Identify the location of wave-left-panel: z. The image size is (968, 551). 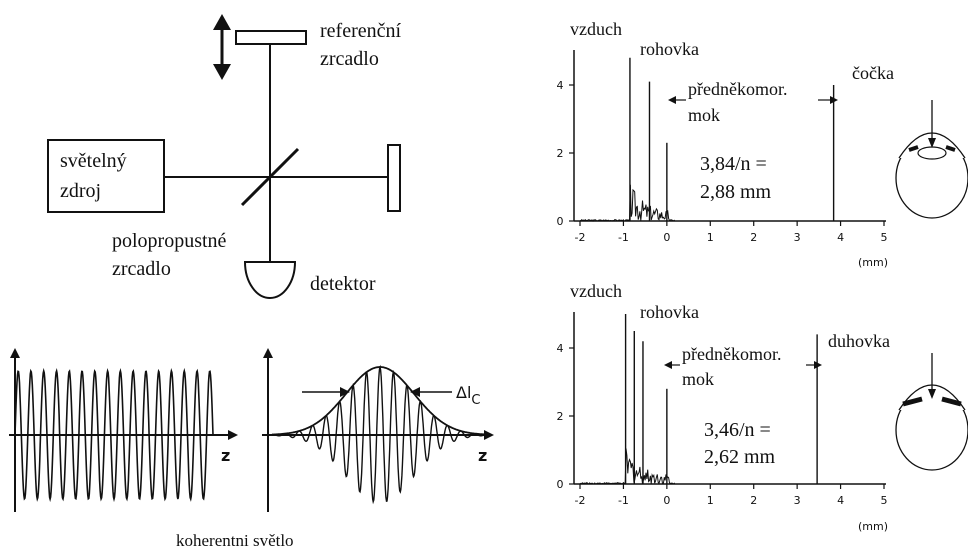
(123, 430).